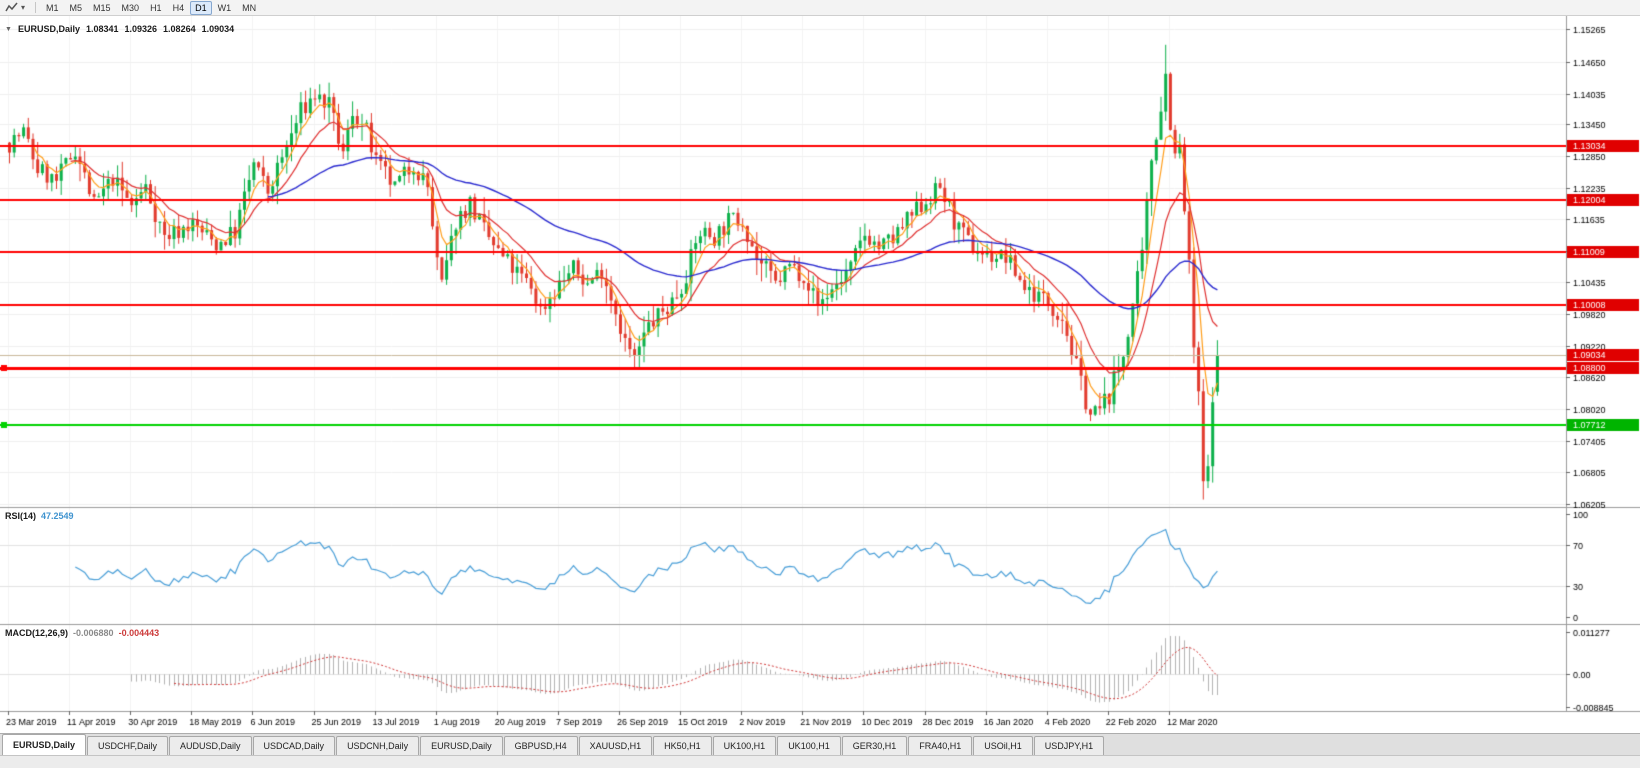 The height and width of the screenshot is (768, 1640). I want to click on chart-tab-xauusd-h1: XAUUSD,H1, so click(615, 745).